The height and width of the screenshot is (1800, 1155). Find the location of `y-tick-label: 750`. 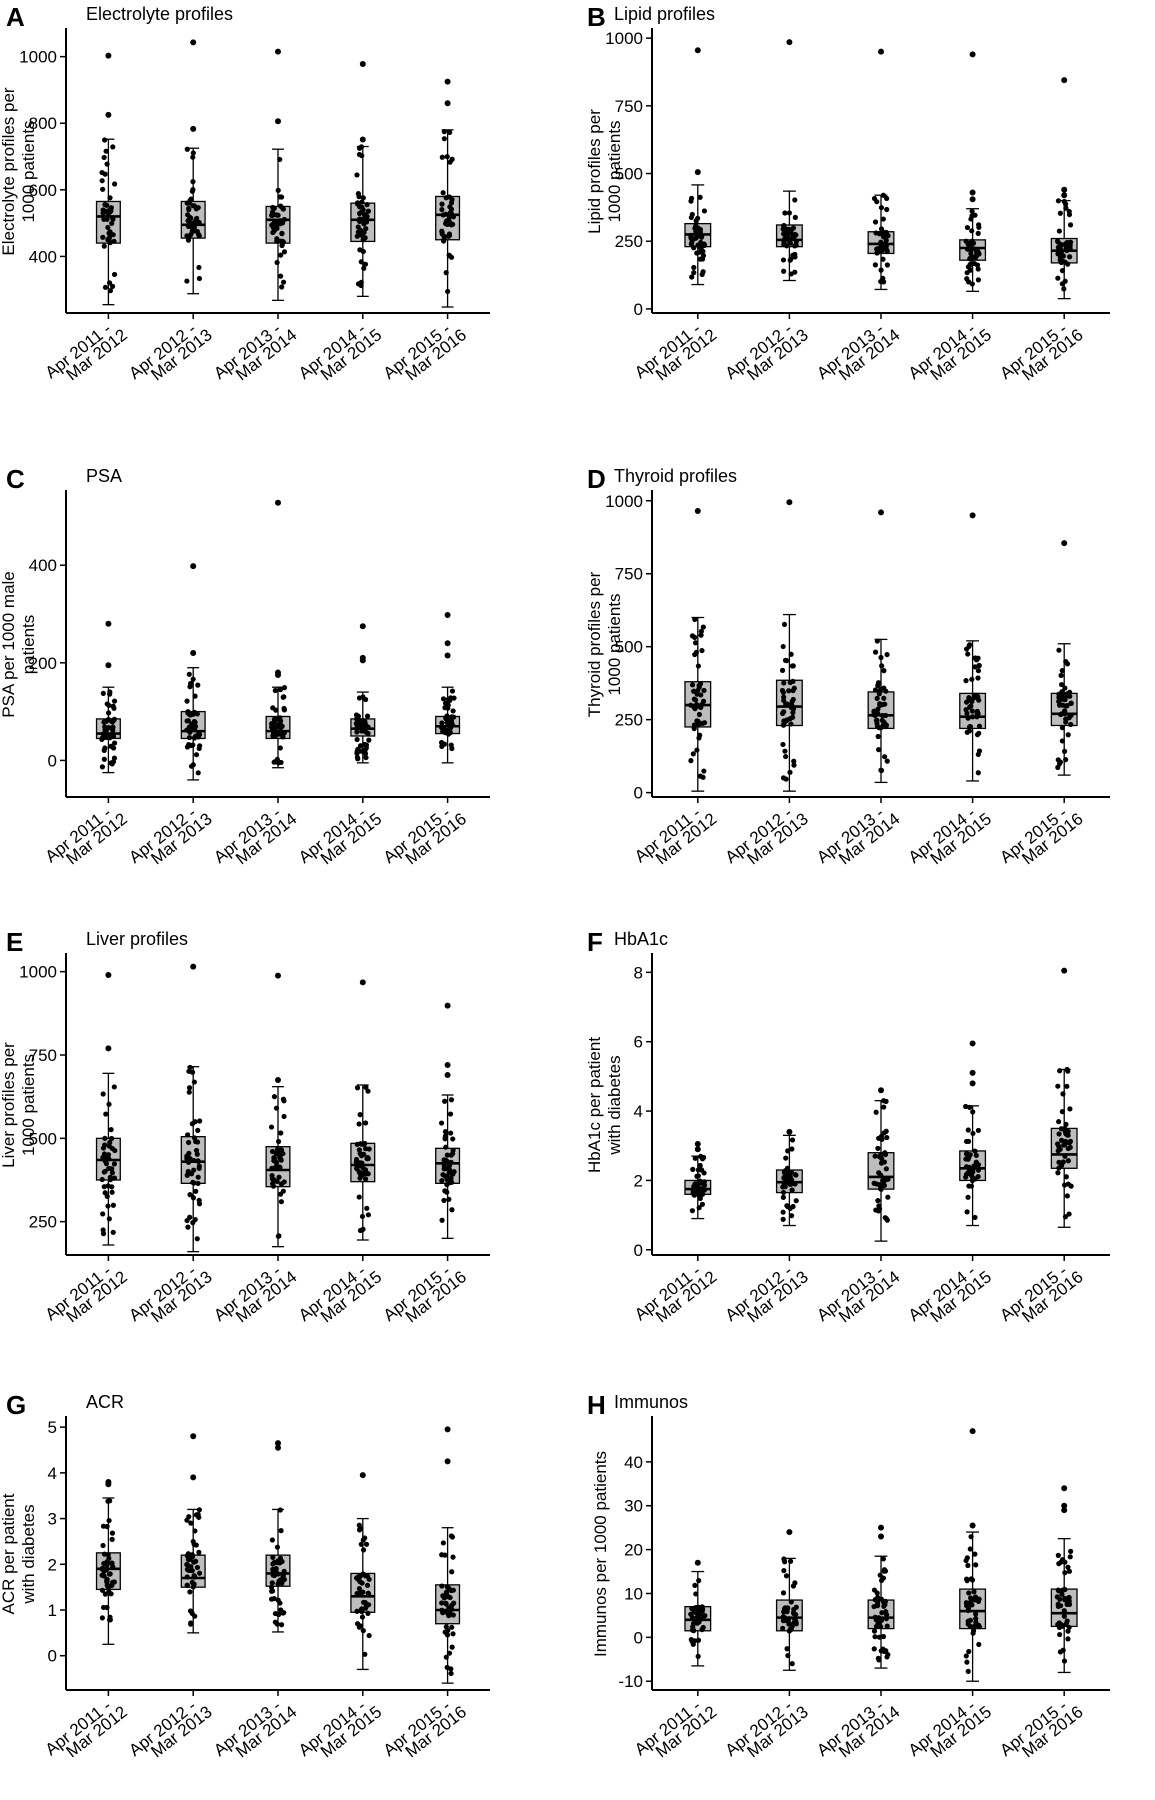

y-tick-label: 750 is located at coordinates (629, 574).